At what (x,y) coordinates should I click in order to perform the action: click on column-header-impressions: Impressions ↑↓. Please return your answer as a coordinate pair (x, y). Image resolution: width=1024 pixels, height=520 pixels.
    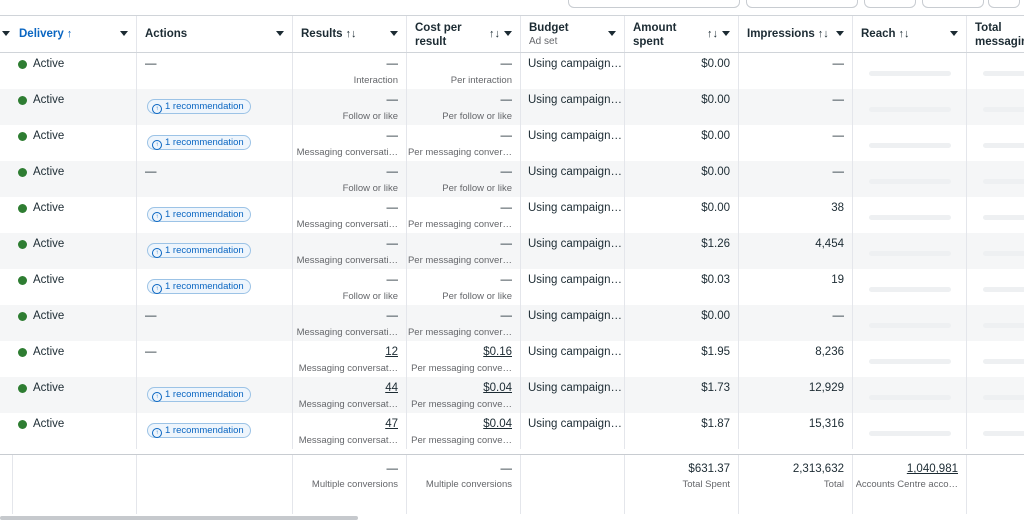
    Looking at the image, I should click on (796, 34).